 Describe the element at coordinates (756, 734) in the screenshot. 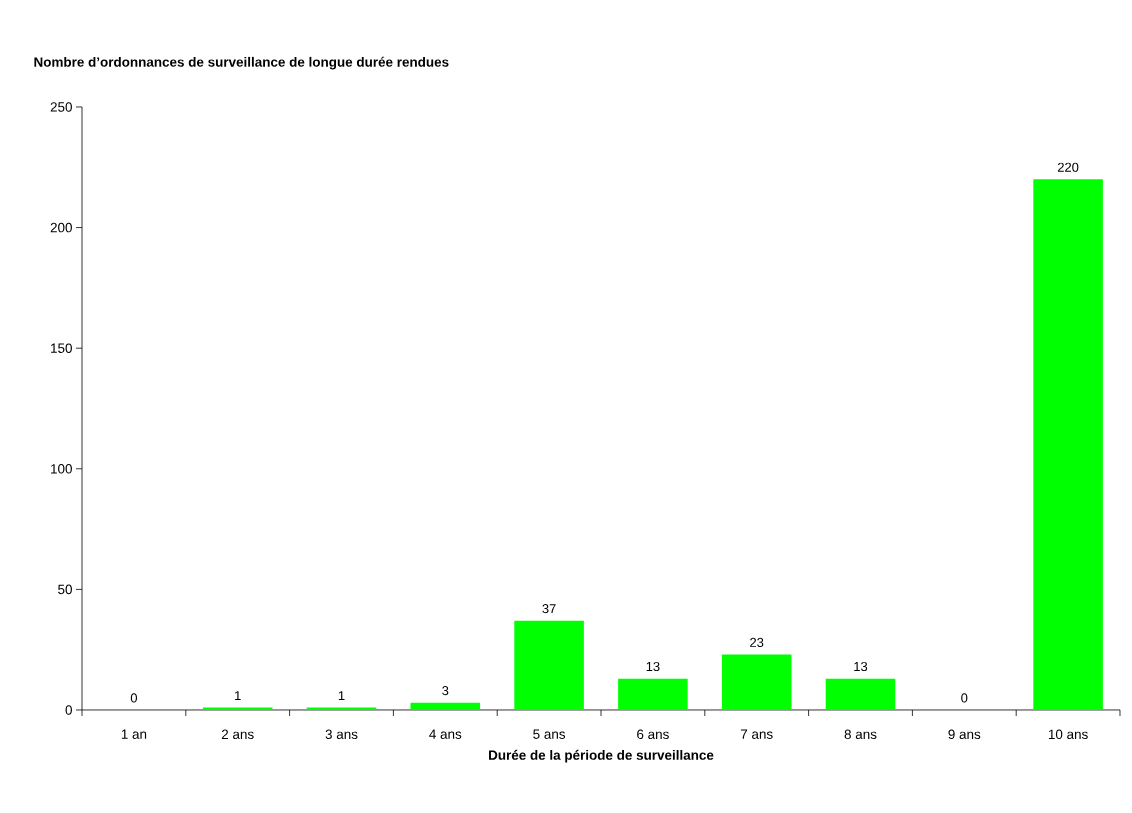

I see `x-tick-label: 7 ans` at that location.